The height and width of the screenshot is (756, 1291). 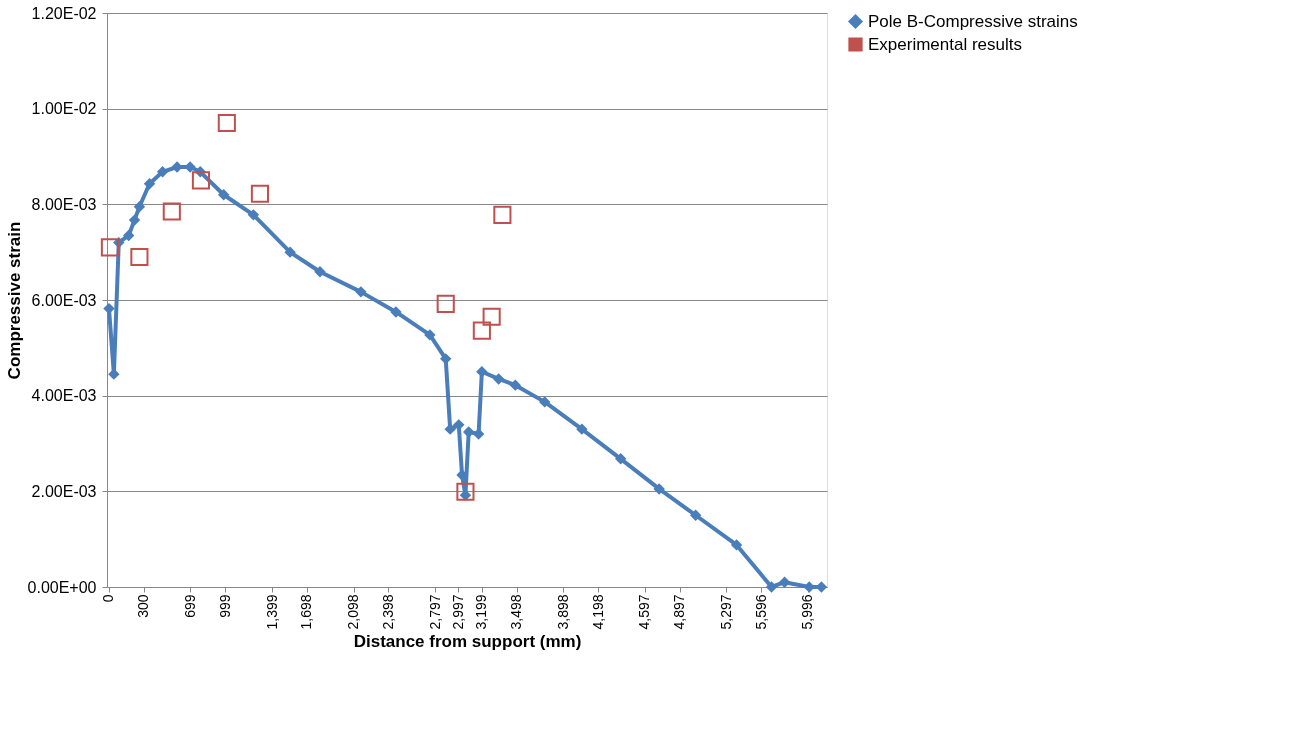 What do you see at coordinates (64, 109) in the screenshot?
I see `y-tick-label: 1.00E-02` at bounding box center [64, 109].